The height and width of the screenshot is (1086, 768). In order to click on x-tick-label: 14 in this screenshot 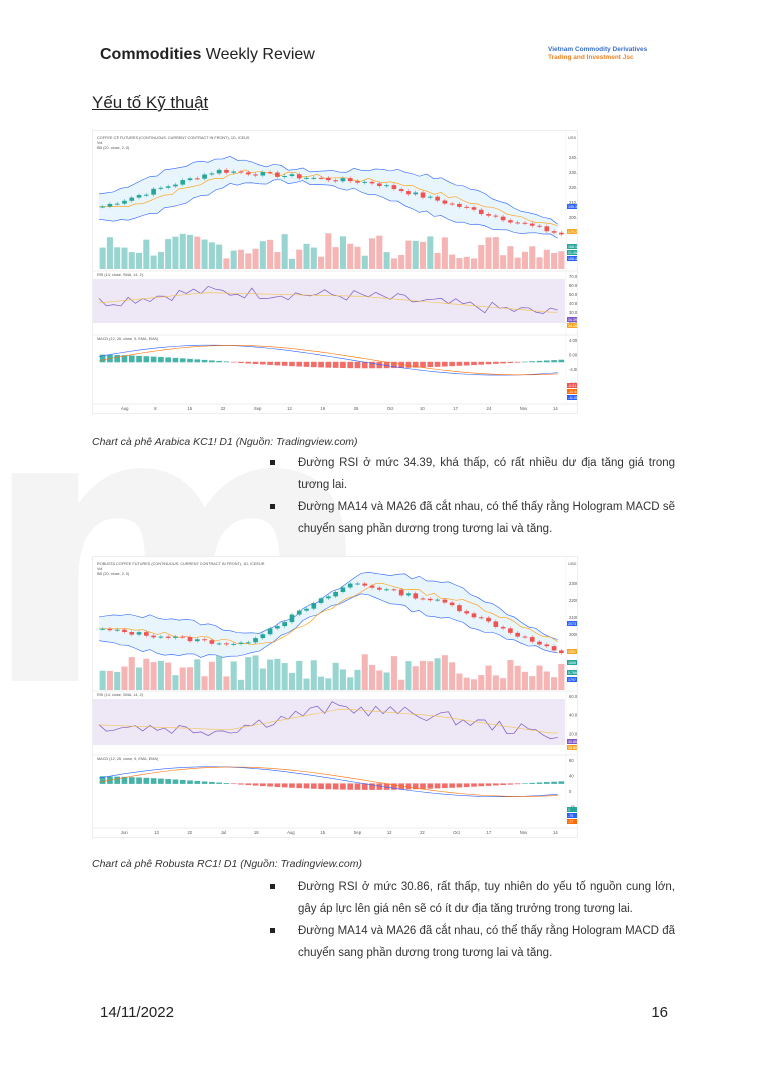, I will do `click(555, 408)`.